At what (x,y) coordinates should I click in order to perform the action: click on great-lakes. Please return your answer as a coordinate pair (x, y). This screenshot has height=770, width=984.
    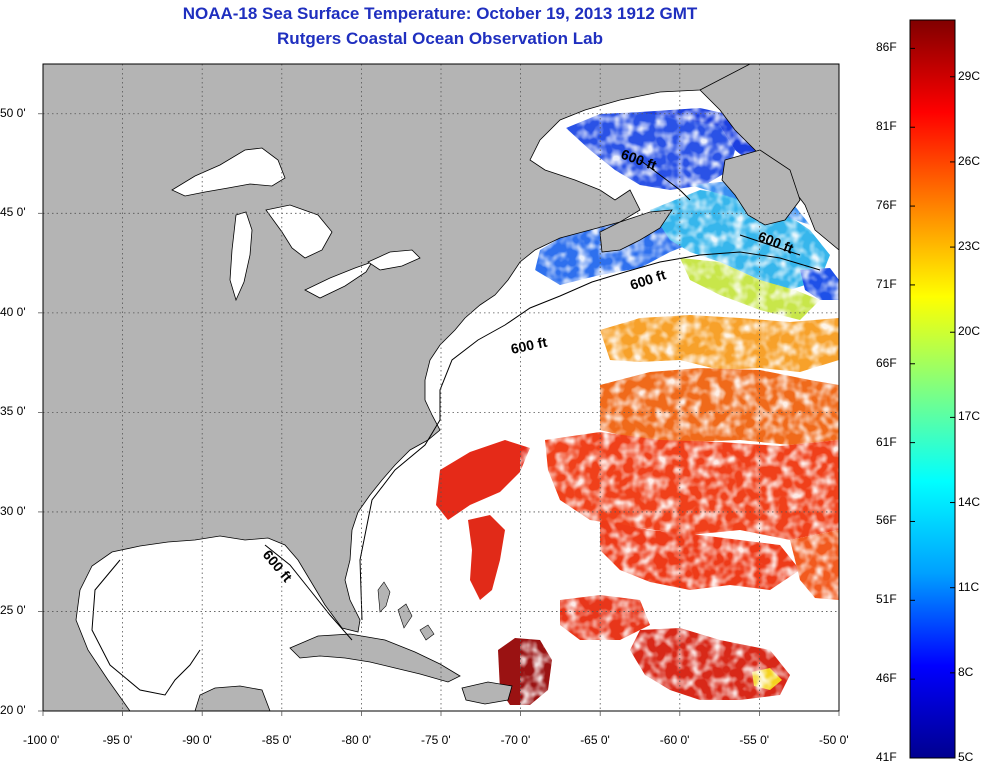
    Looking at the image, I should click on (296, 224).